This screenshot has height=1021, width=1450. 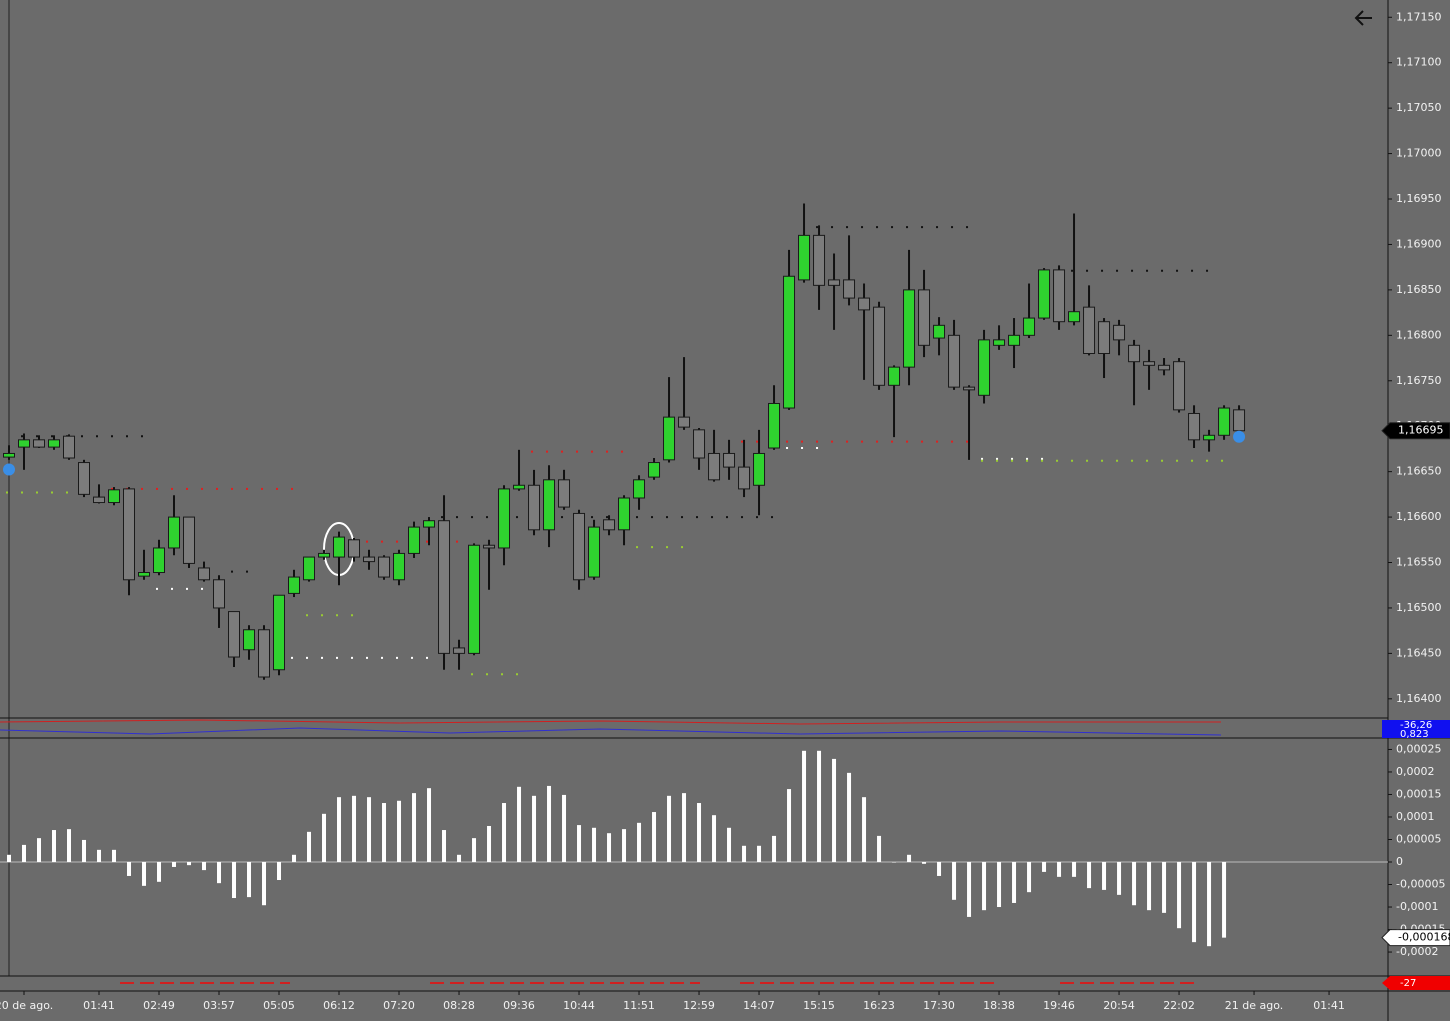 What do you see at coordinates (939, 1005) in the screenshot?
I see `x-tick-label: 17:30` at bounding box center [939, 1005].